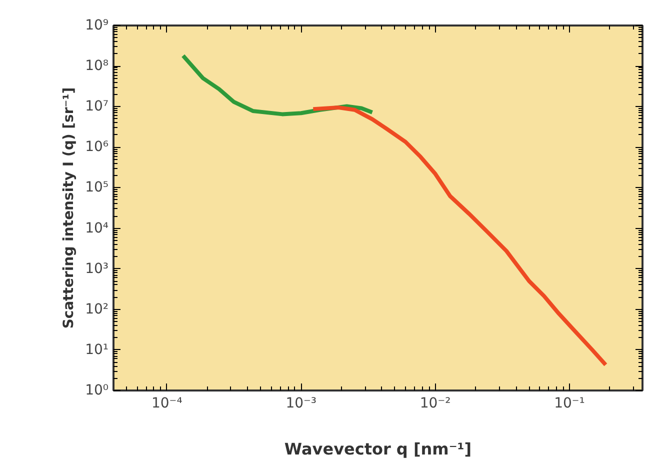  I want to click on x-tick-label: 10⁻³, so click(301, 404).